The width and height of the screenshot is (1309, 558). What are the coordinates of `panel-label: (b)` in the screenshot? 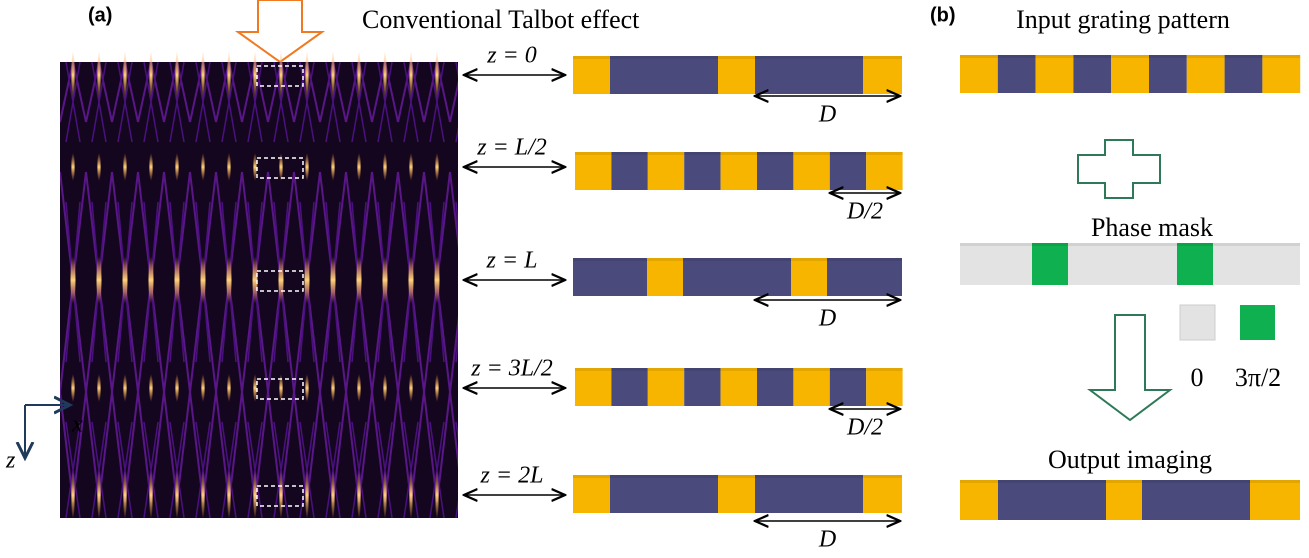 It's located at (943, 15).